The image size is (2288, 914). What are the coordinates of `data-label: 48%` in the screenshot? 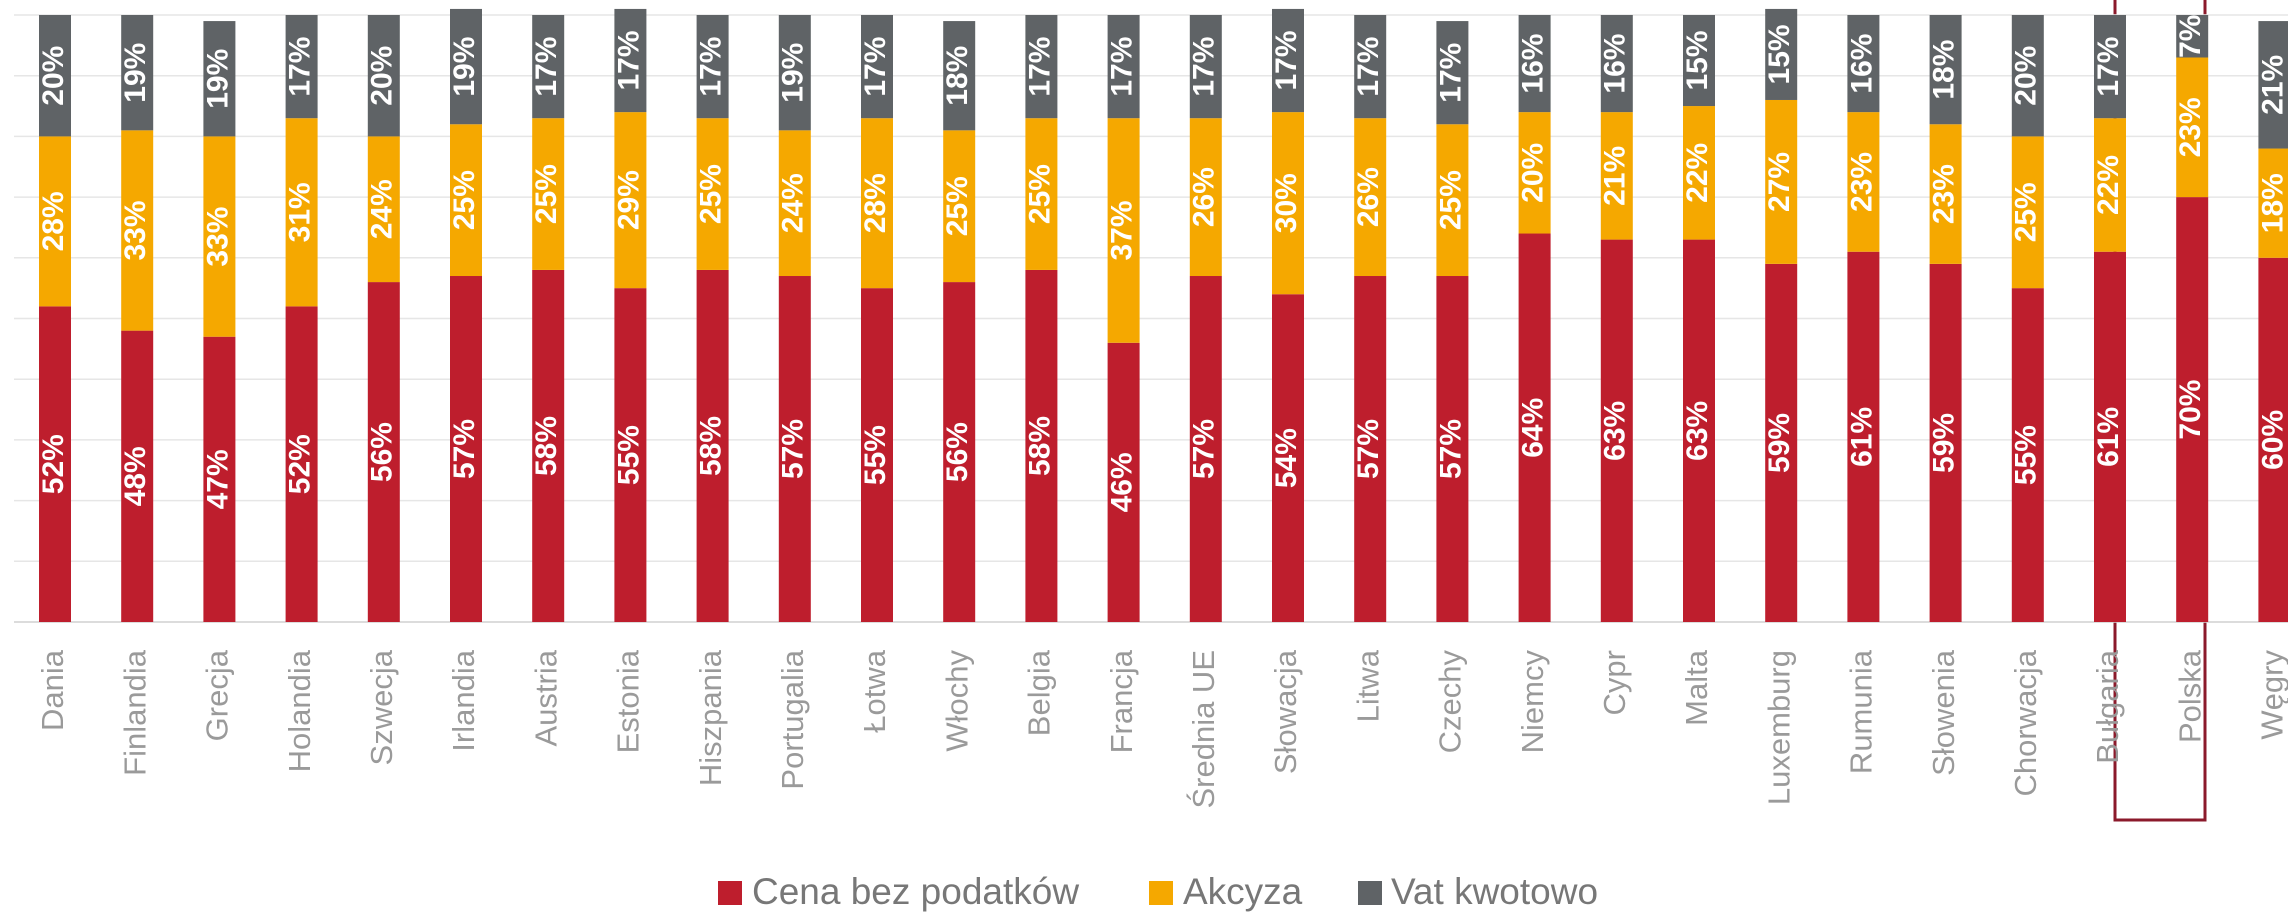 It's located at (135, 476).